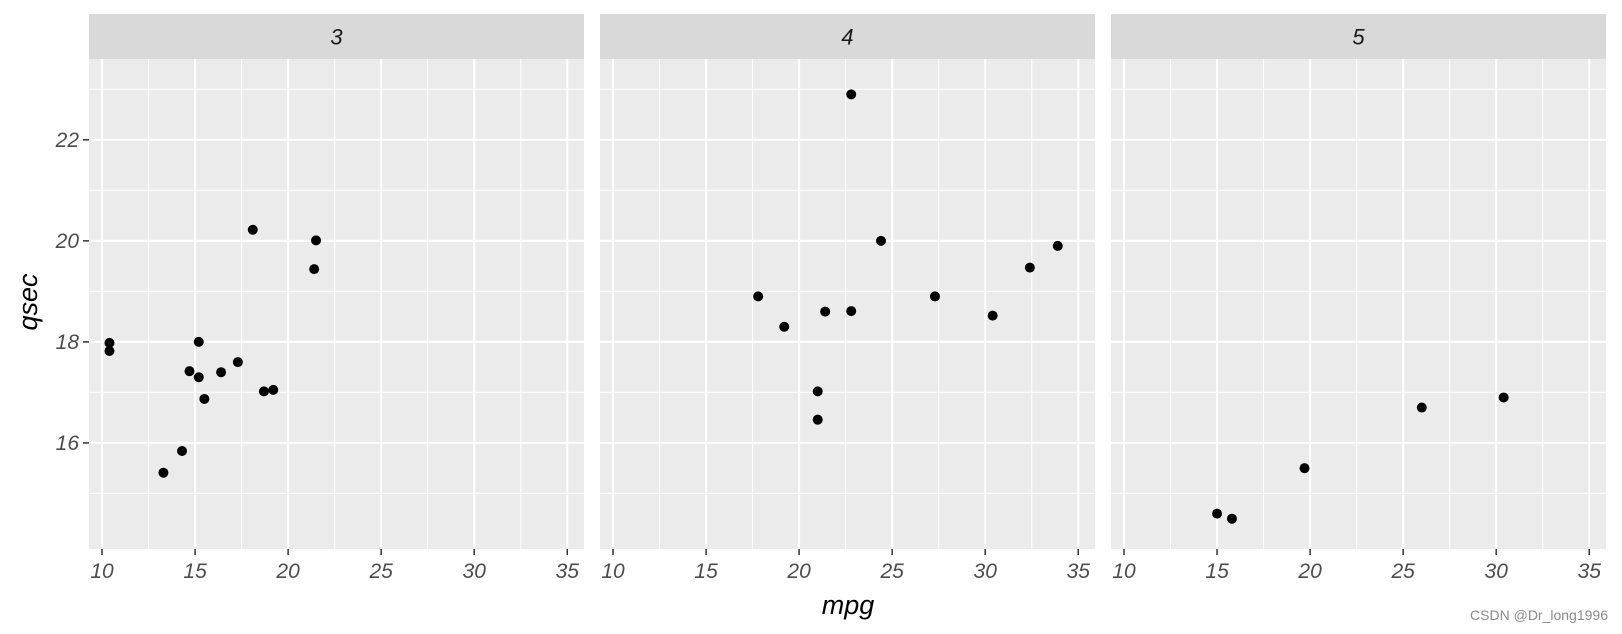 Image resolution: width=1622 pixels, height=634 pixels. What do you see at coordinates (1539, 615) in the screenshot?
I see `watermark-text: CSDN @Dr_long1996` at bounding box center [1539, 615].